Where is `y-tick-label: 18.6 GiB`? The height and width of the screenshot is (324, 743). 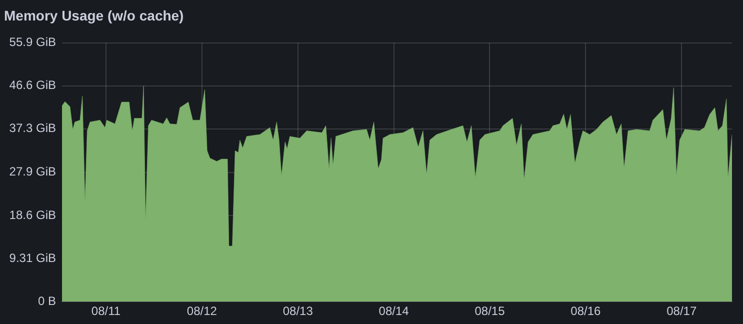 y-tick-label: 18.6 GiB is located at coordinates (32, 215).